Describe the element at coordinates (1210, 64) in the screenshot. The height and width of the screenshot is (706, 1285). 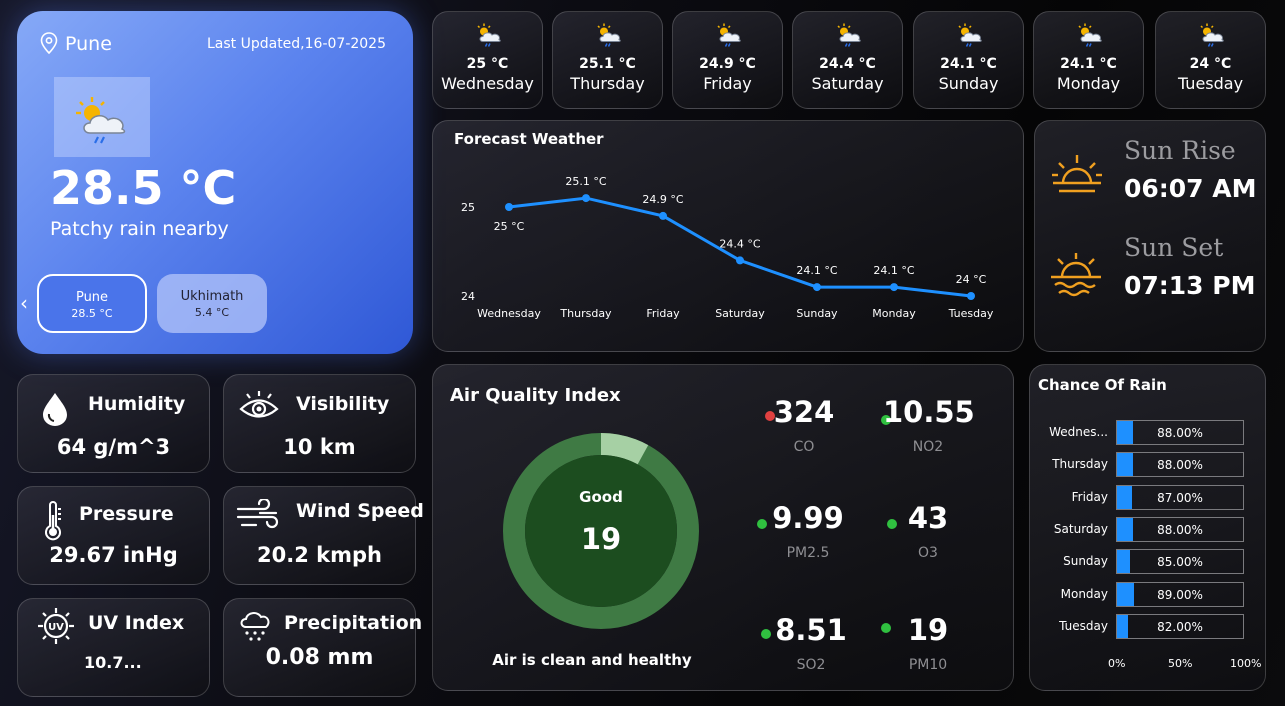
I see `day-temp: 24 °C` at that location.